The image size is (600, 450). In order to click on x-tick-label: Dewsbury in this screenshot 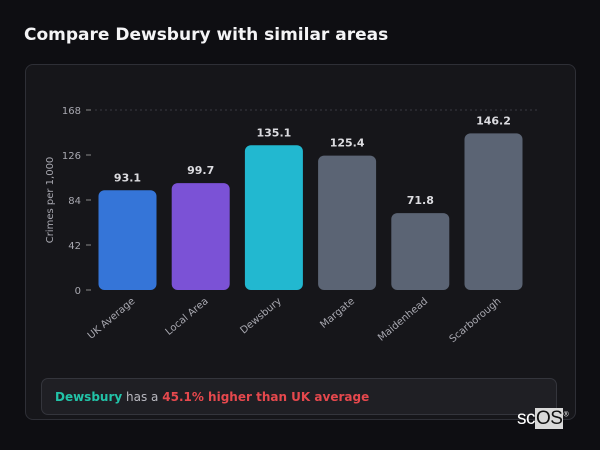, I will do `click(260, 316)`.